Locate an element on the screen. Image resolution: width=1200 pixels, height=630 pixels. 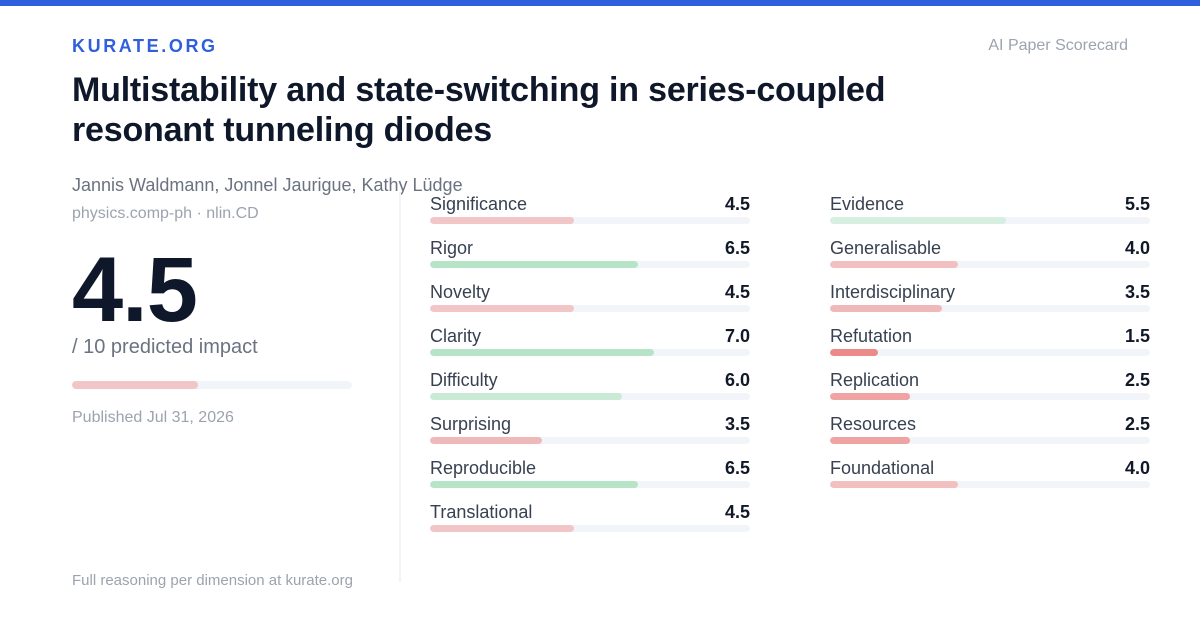
column-divider is located at coordinates (400, 387).